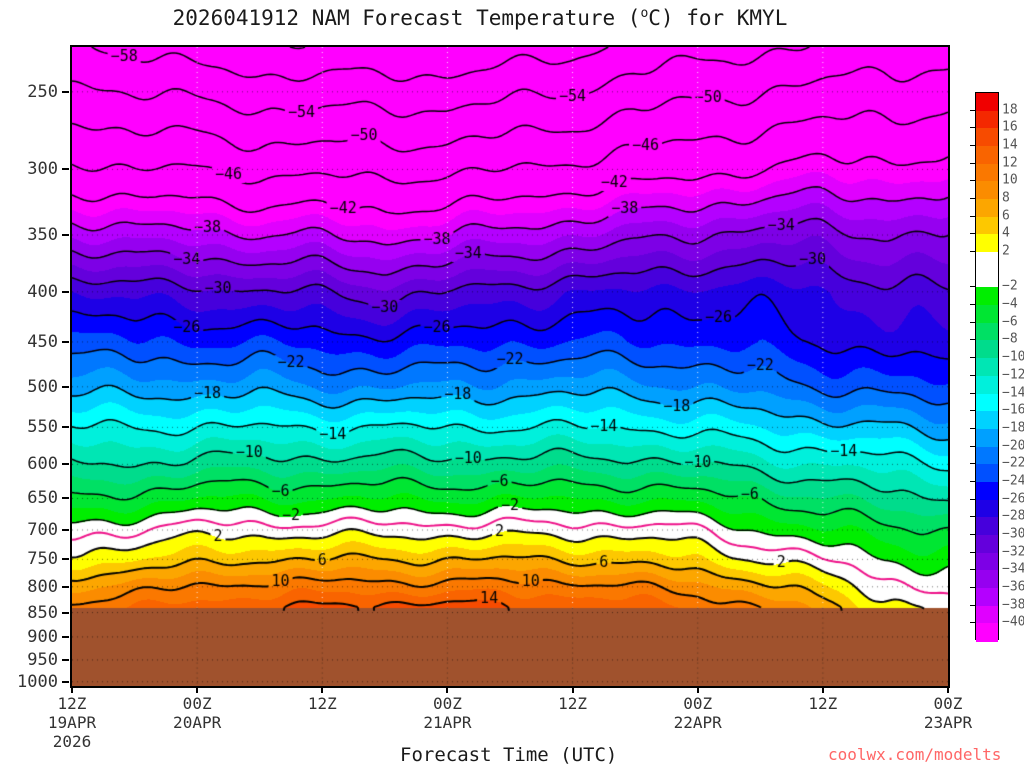 The height and width of the screenshot is (768, 1024). Describe the element at coordinates (1013, 552) in the screenshot. I see `colorbar-tick--32: −32` at that location.